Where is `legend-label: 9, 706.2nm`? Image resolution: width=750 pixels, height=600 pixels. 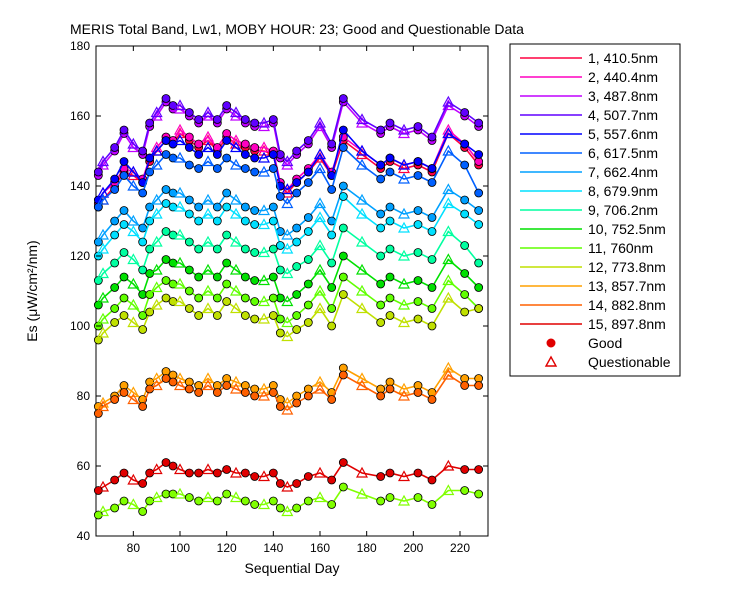
legend-label: 9, 706.2nm is located at coordinates (623, 210).